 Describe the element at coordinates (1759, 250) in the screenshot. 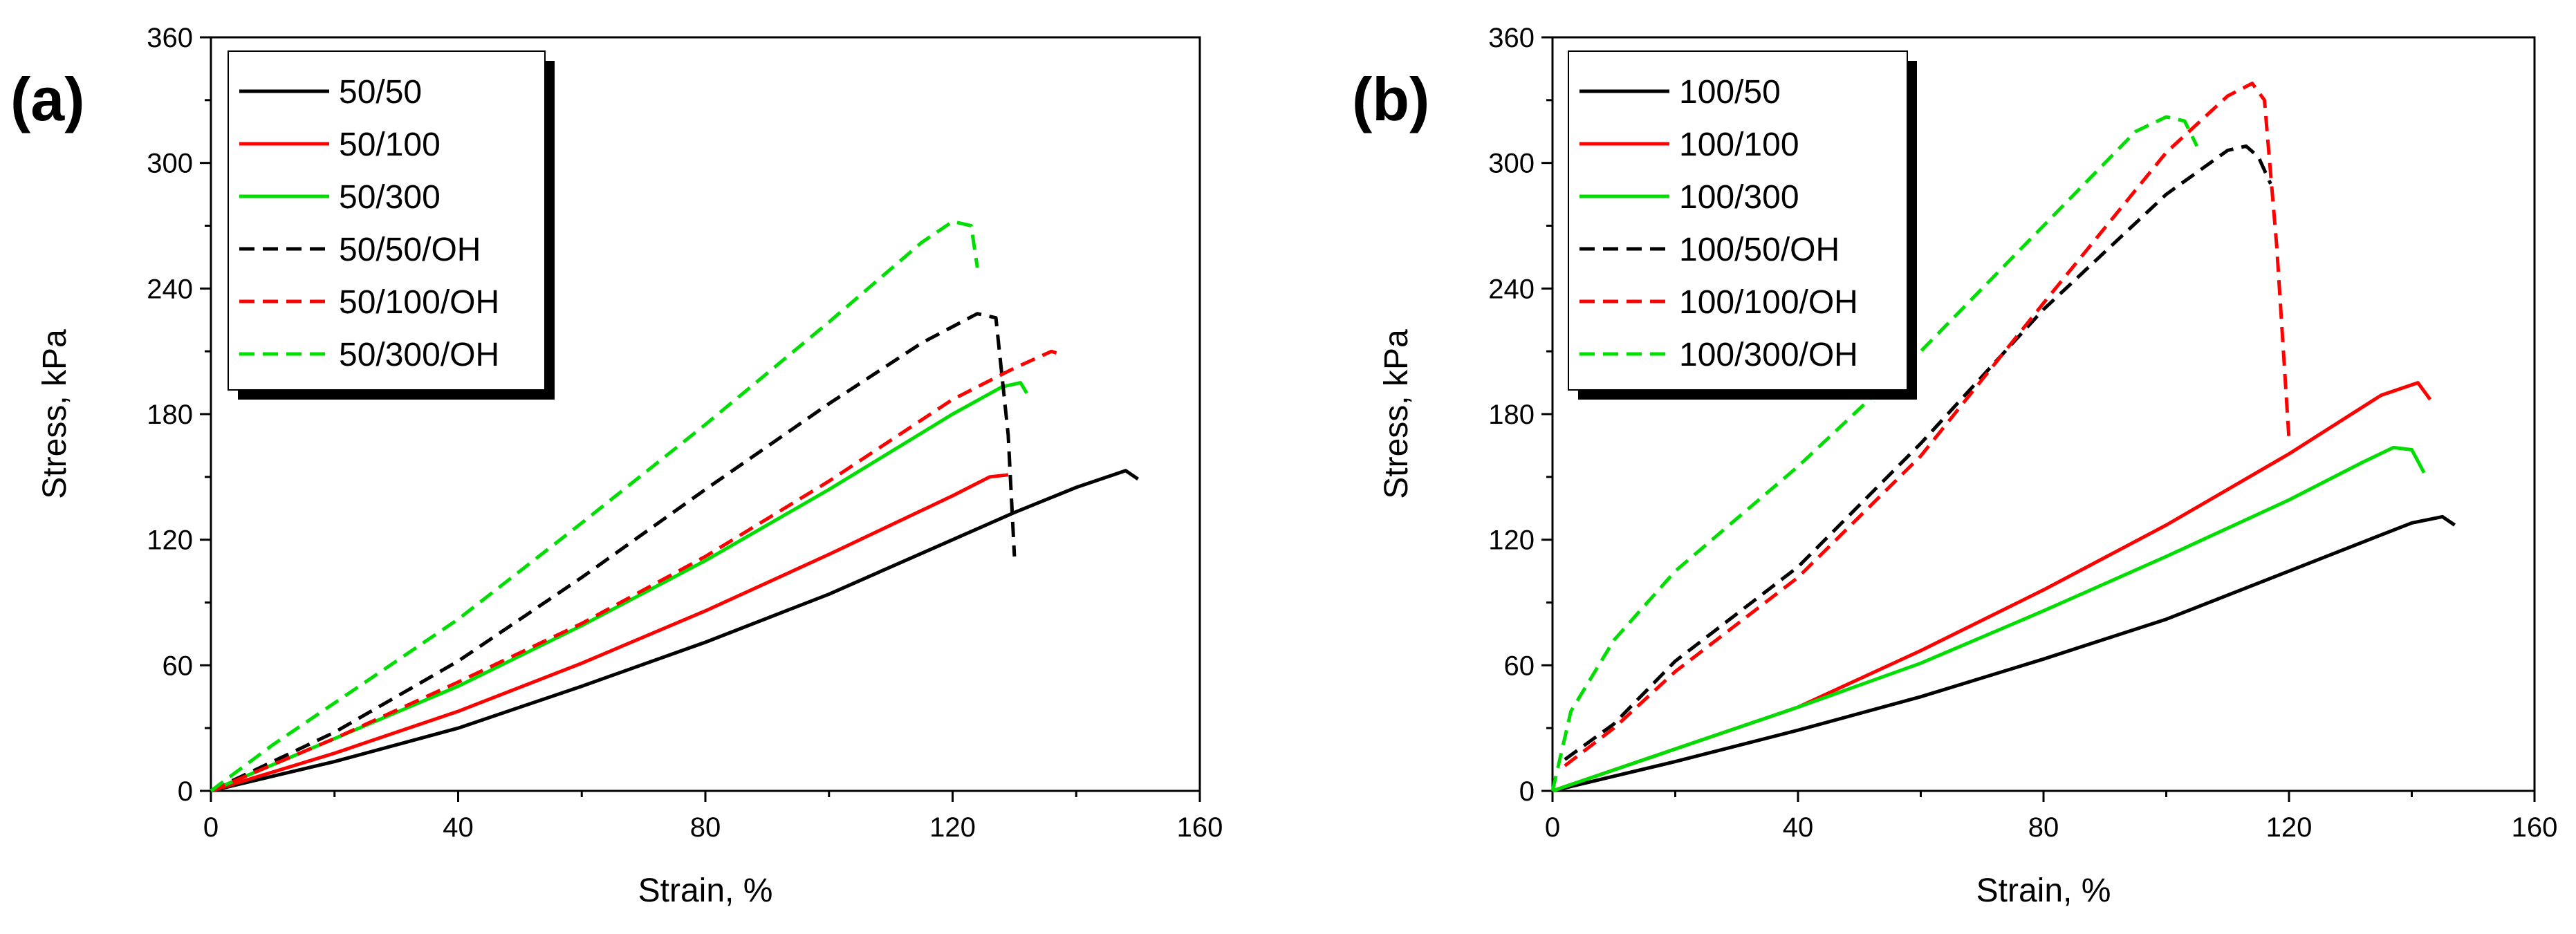

I see `legend-label: 100/50/OH` at that location.